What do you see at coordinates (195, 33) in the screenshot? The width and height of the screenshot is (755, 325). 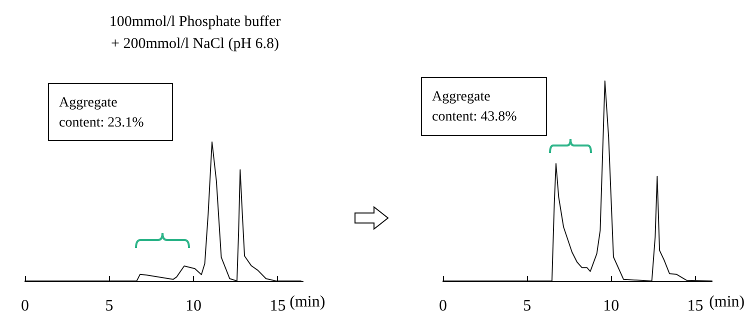 I see `chart-title: 100mmol/l Phosphate buffer + 200mmol/l NaCl (pH 6.8)` at bounding box center [195, 33].